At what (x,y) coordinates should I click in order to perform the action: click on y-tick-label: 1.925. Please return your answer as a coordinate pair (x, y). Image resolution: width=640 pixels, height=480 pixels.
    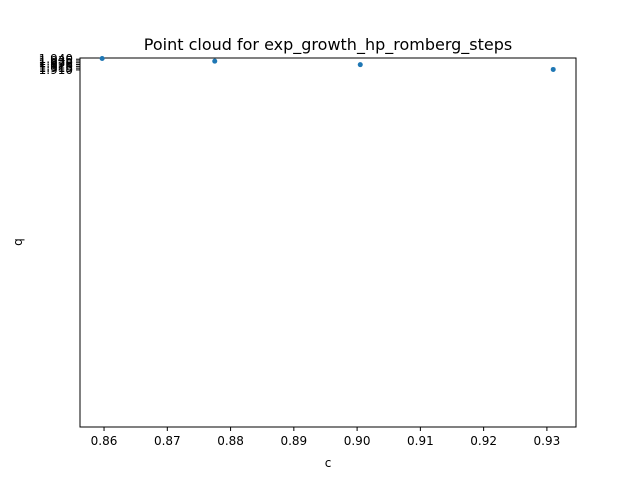
    Looking at the image, I should click on (56, 65).